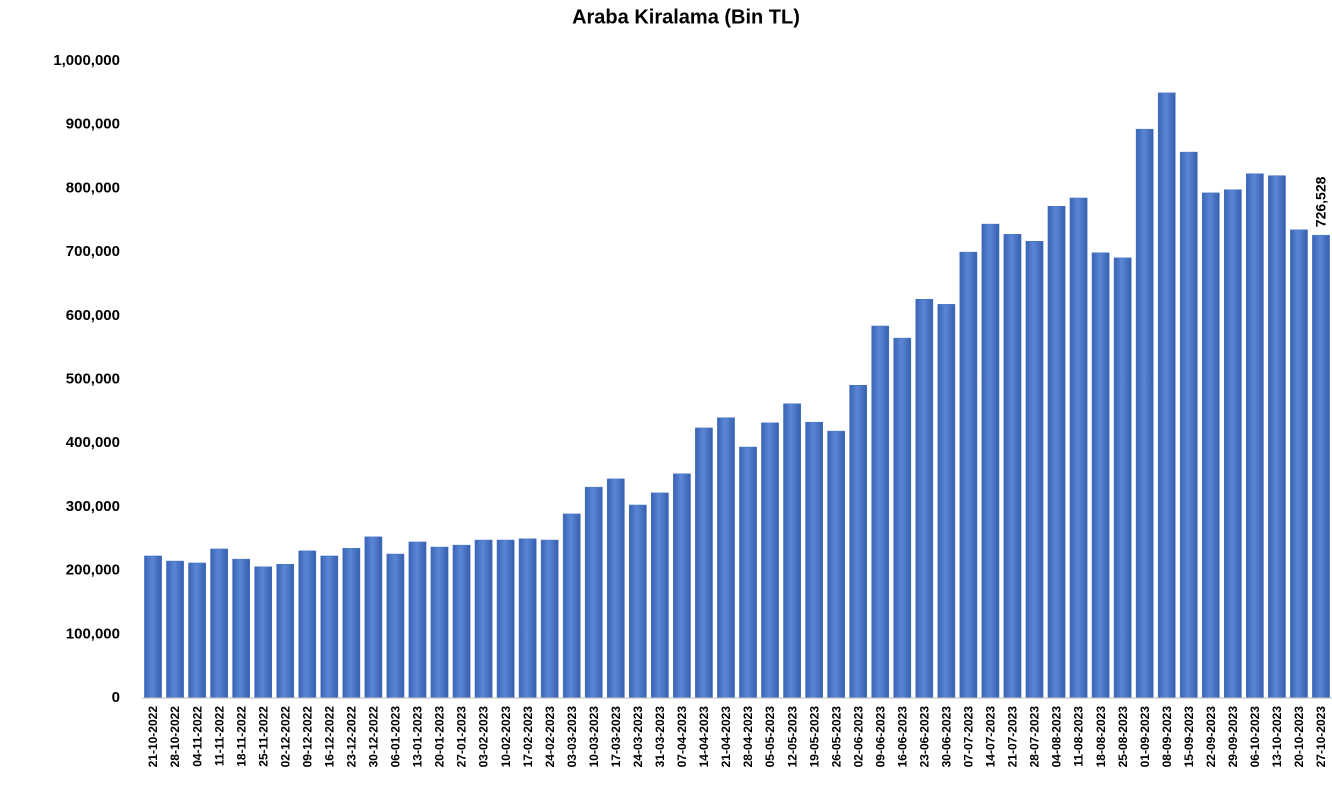 This screenshot has width=1332, height=802. Describe the element at coordinates (528, 737) in the screenshot. I see `x-tick-label: 17-02-2023` at that location.